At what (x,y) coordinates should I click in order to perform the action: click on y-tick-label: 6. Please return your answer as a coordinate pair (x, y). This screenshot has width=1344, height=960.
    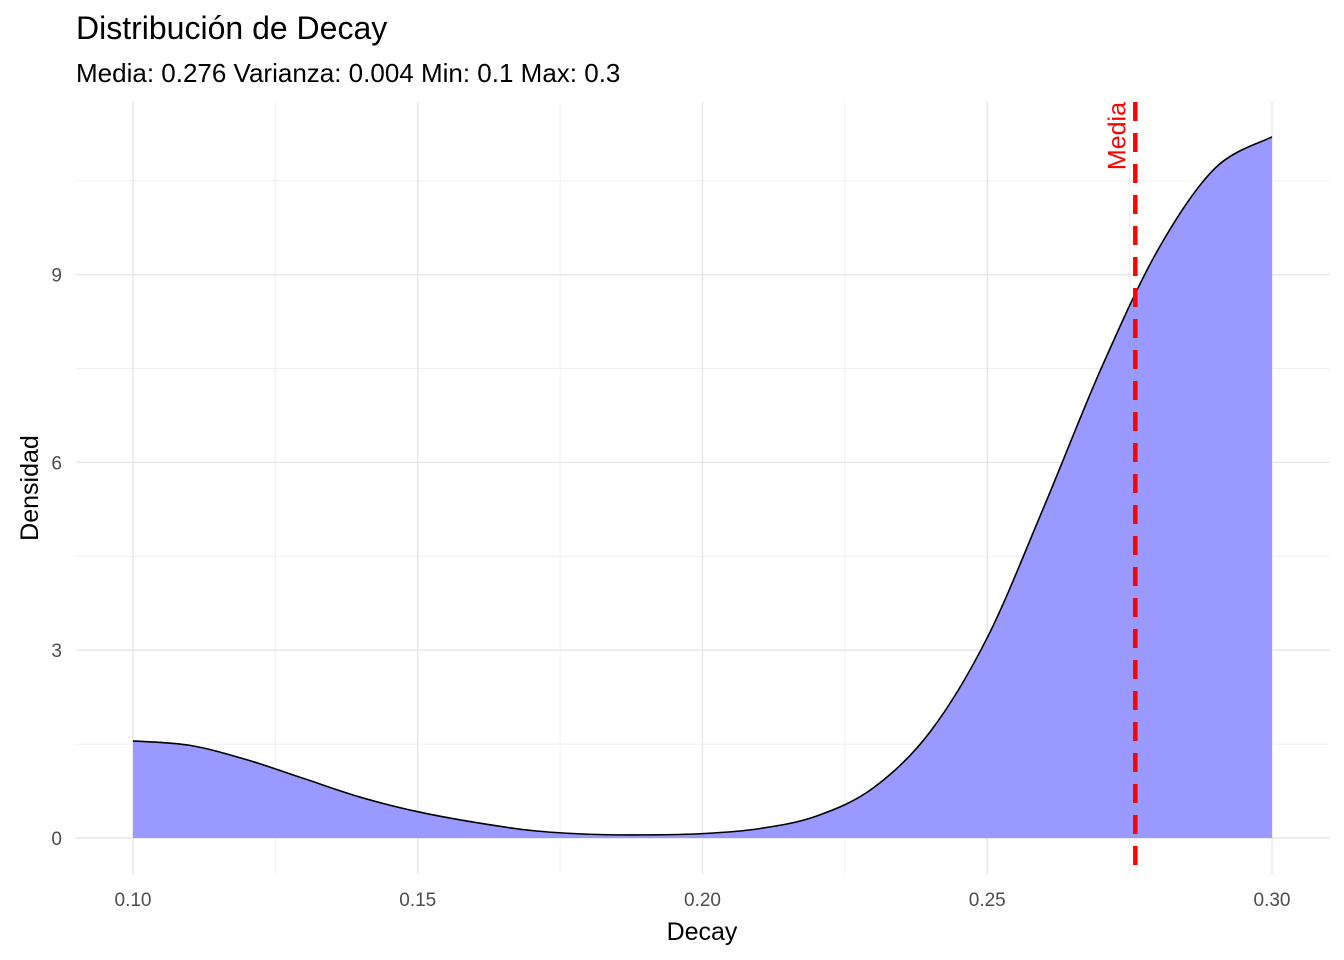
    Looking at the image, I should click on (56, 463).